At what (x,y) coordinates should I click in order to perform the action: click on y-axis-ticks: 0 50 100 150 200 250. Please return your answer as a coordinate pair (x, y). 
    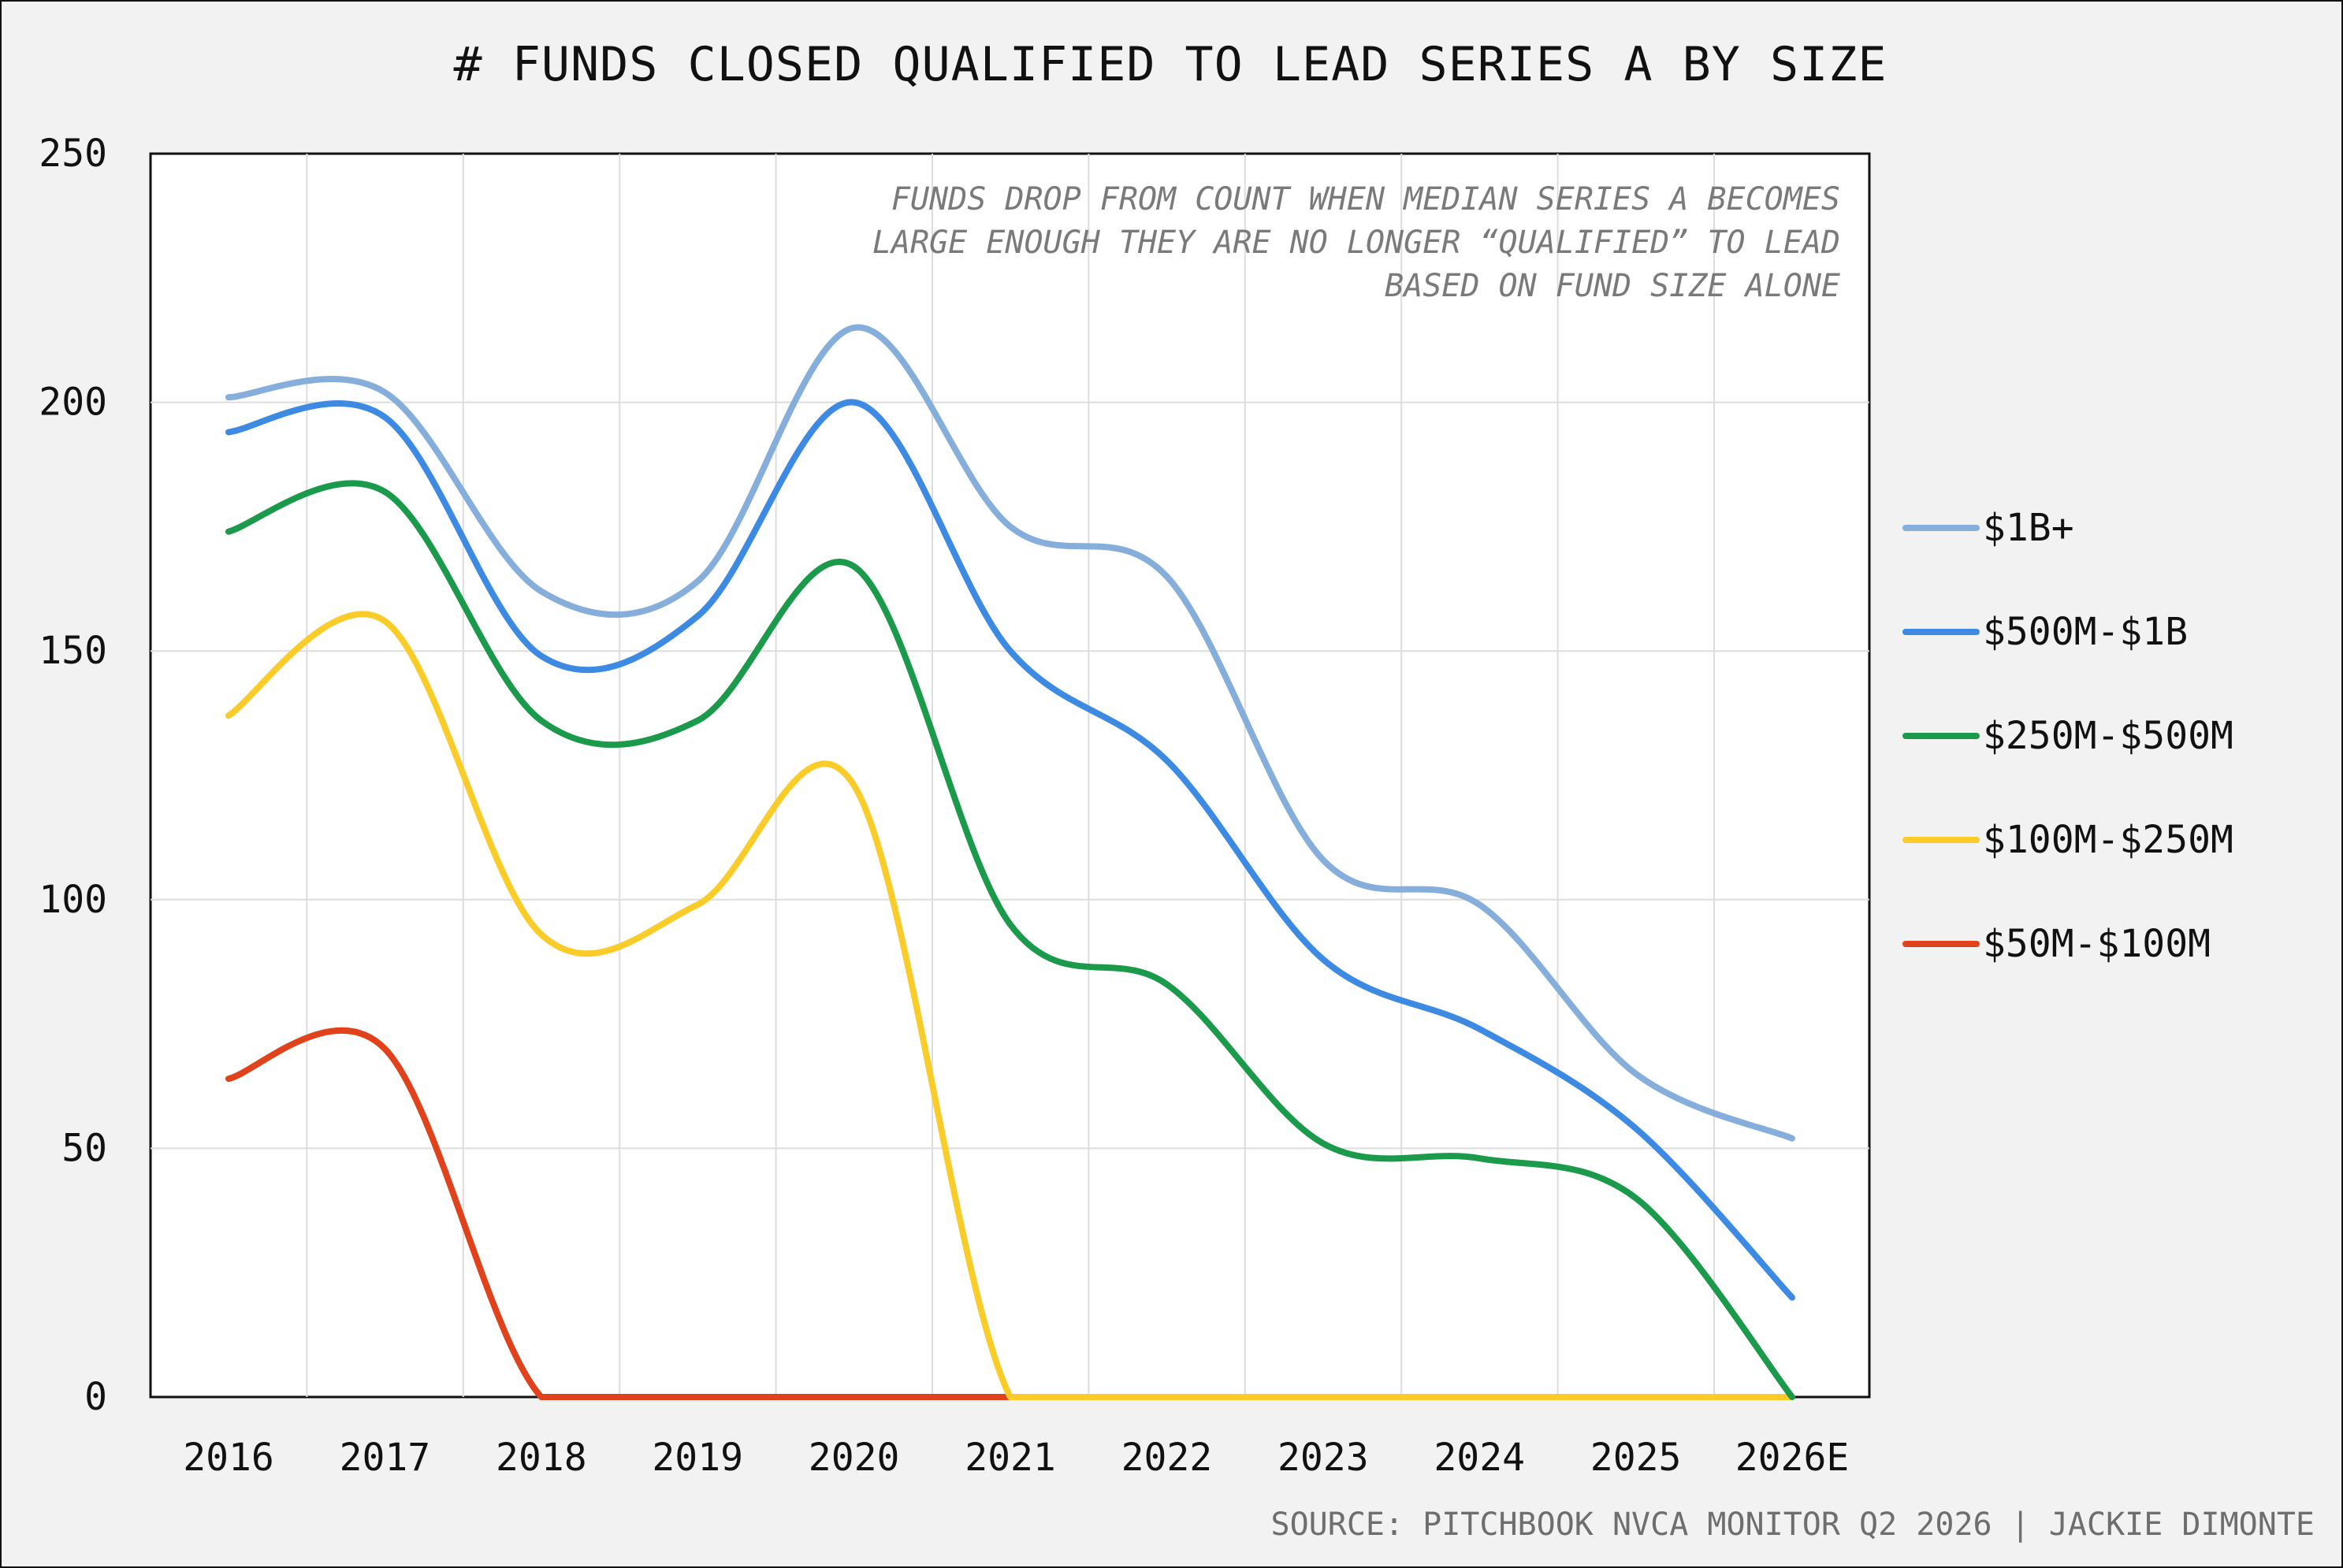
    Looking at the image, I should click on (73, 775).